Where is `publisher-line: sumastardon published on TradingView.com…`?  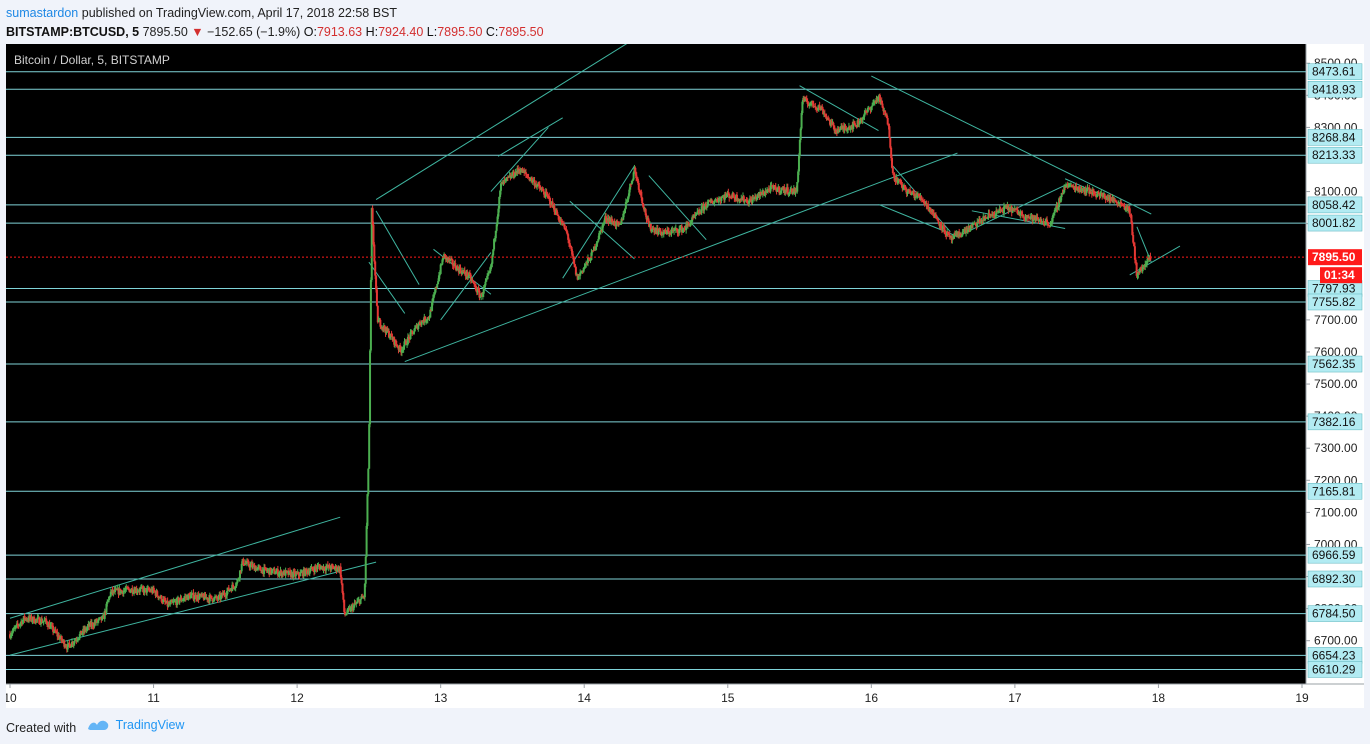 publisher-line: sumastardon published on TradingView.com… is located at coordinates (275, 13).